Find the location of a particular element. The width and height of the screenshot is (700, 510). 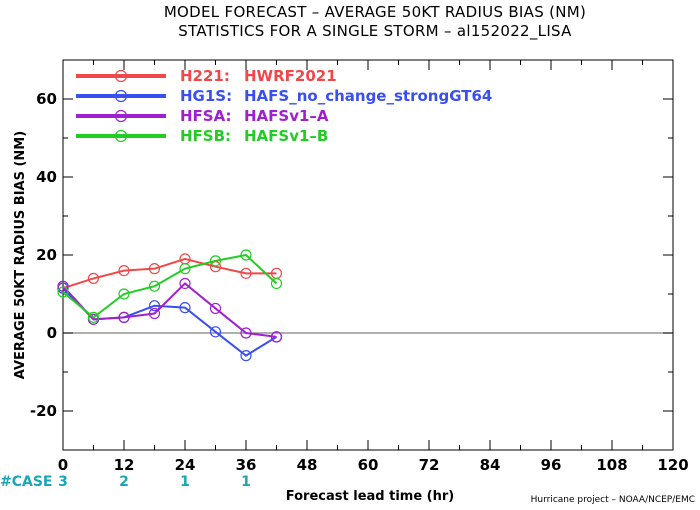

legend-label-0: HWRF2021 is located at coordinates (290, 76).